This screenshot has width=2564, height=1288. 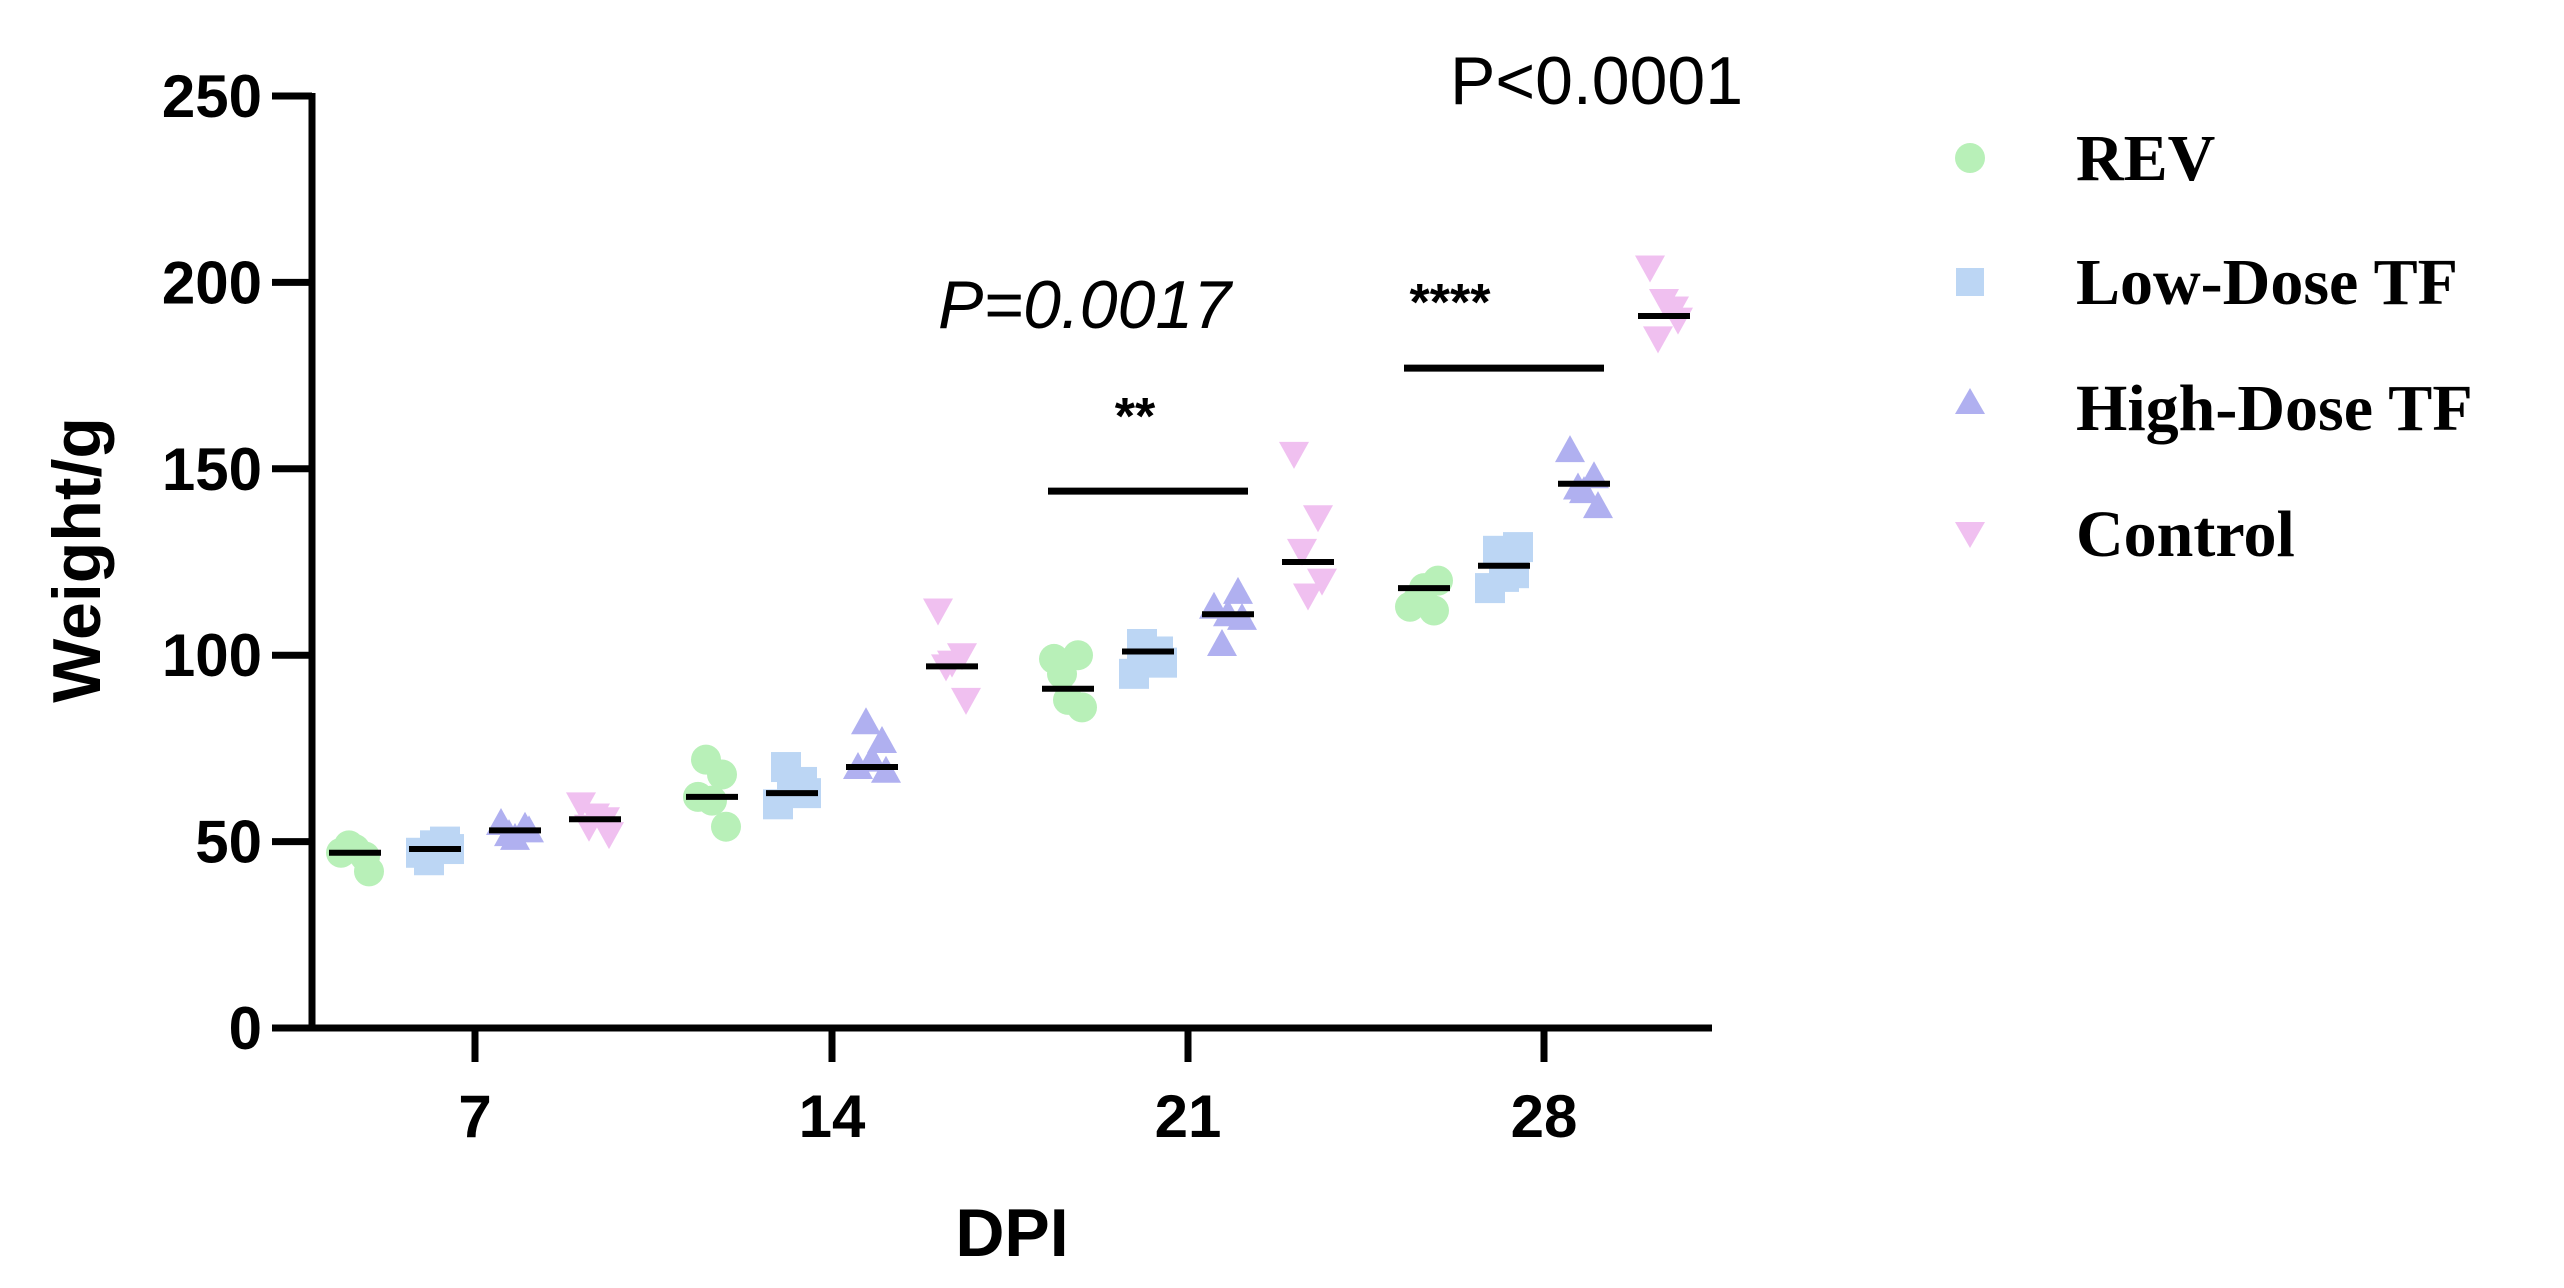 I want to click on stars-21: **, so click(x=1135, y=417).